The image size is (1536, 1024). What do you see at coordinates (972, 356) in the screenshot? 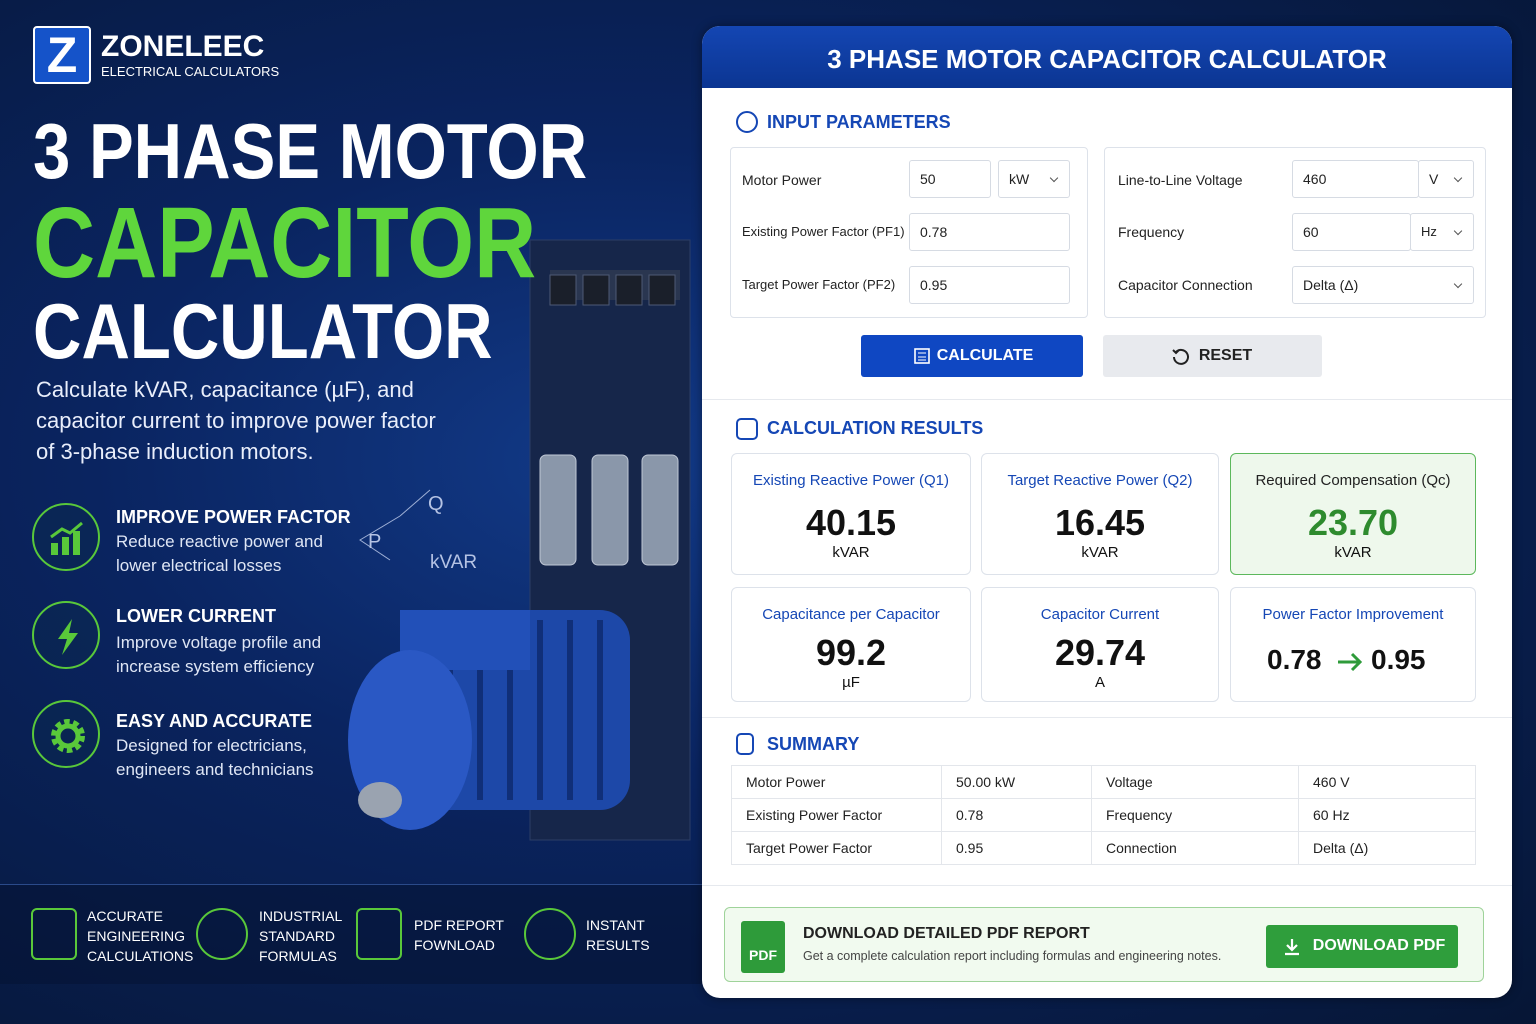
I see `calculate-button: CALCULATE` at bounding box center [972, 356].